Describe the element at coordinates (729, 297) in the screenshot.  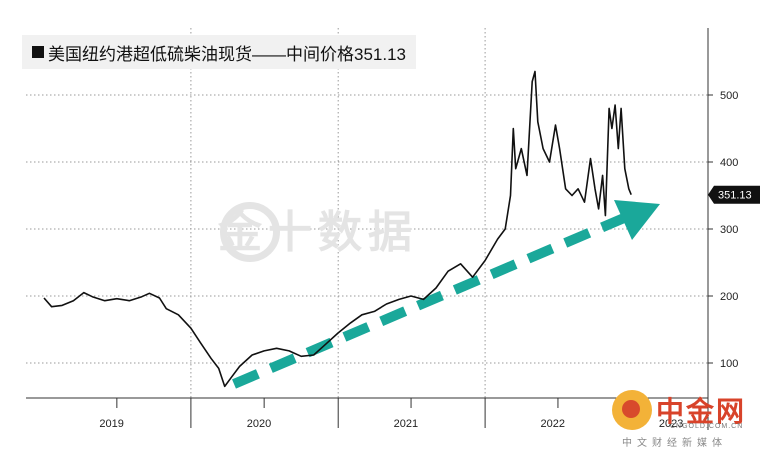
I see `y-tick-label-200: 200` at that location.